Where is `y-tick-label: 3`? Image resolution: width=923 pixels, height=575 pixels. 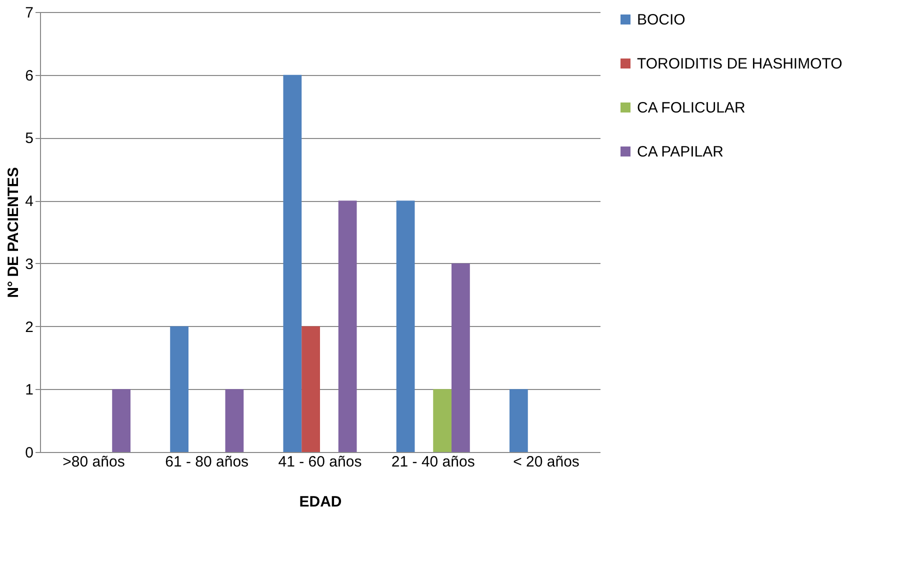 y-tick-label: 3 is located at coordinates (29, 264).